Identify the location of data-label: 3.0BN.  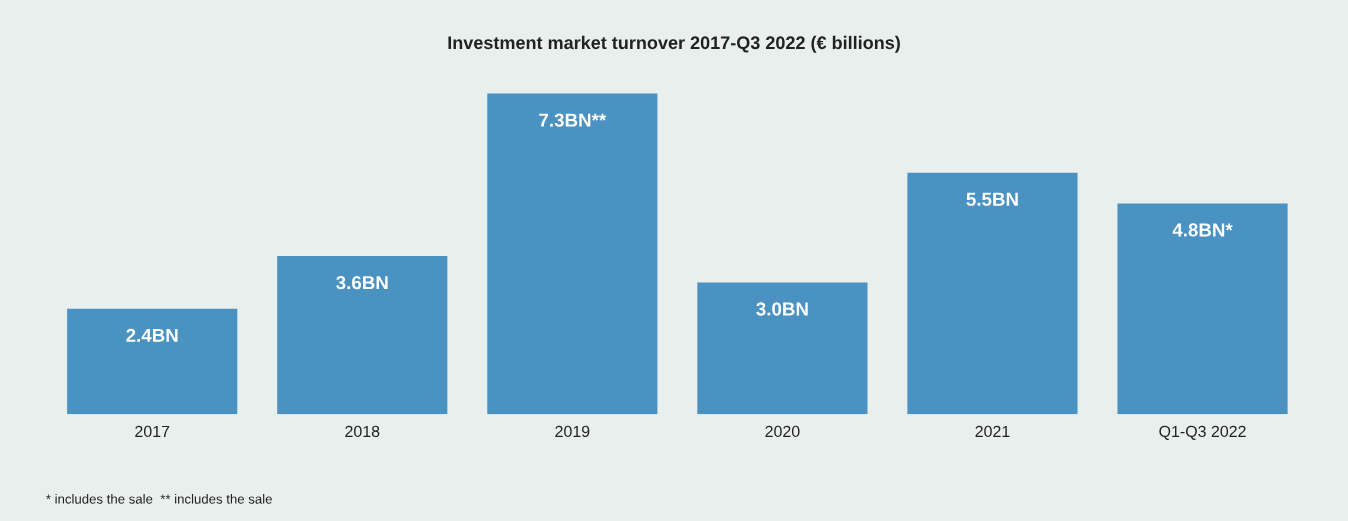
(782, 309).